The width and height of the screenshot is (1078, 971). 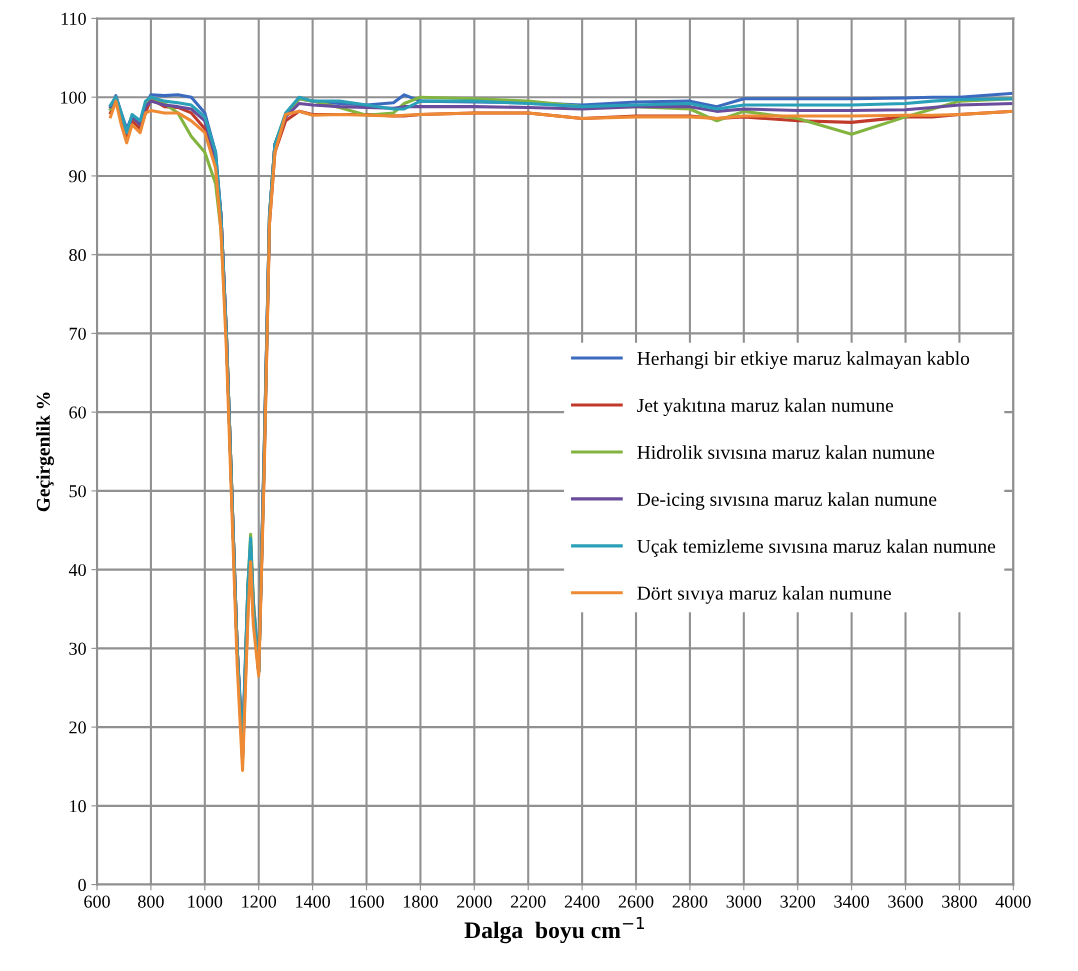 What do you see at coordinates (851, 901) in the screenshot?
I see `x-tick-label: 3400` at bounding box center [851, 901].